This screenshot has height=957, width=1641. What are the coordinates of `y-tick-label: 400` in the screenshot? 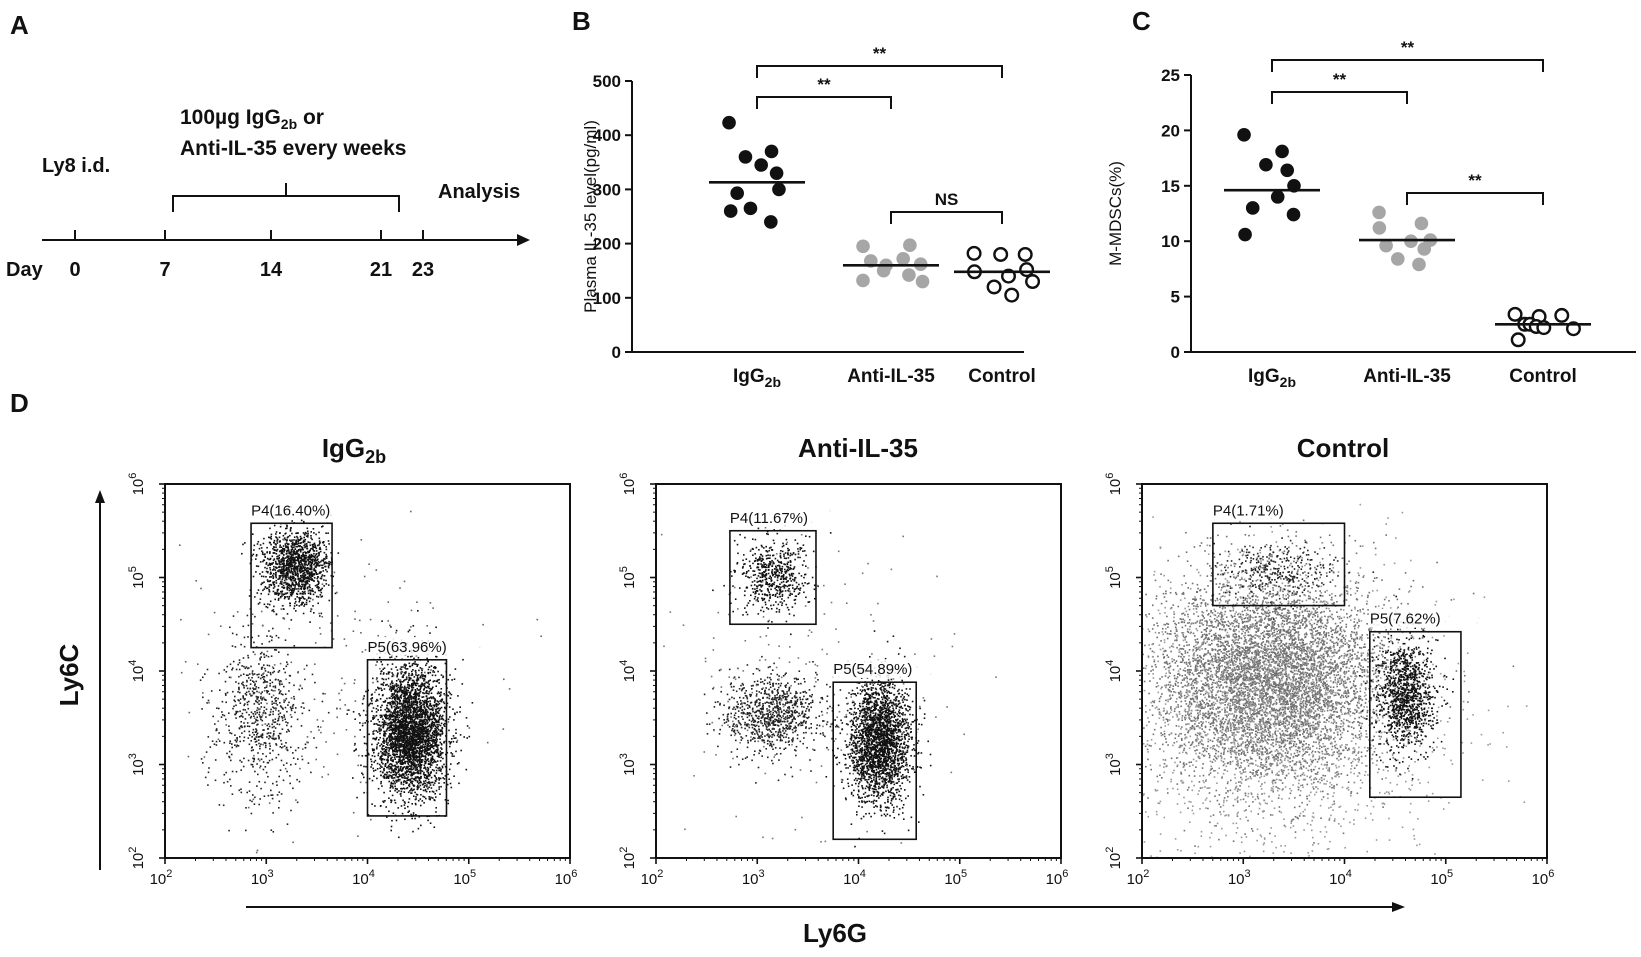 It's located at (607, 135).